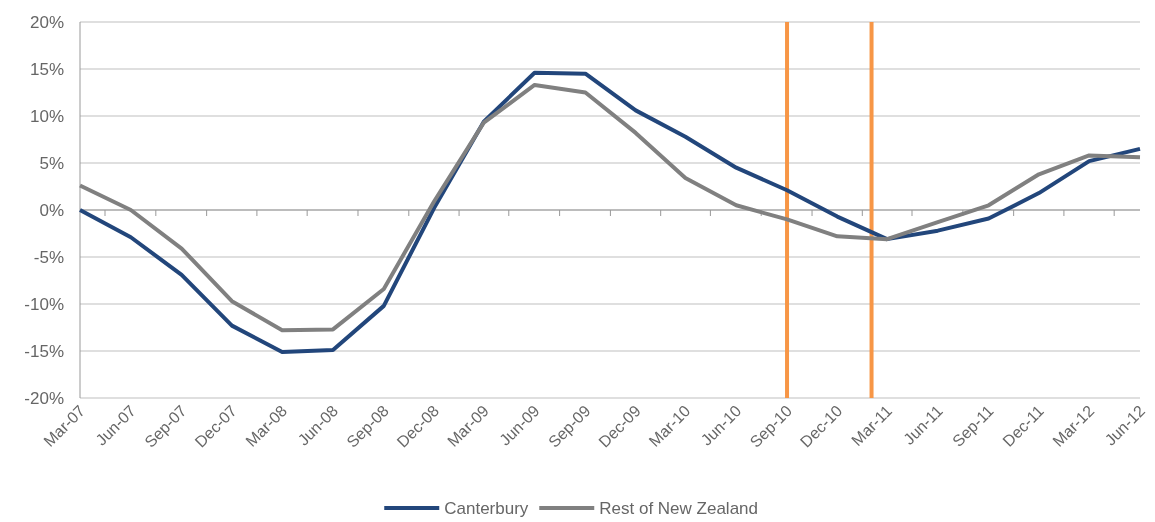 This screenshot has width=1155, height=522. I want to click on legend-label: Canterbury, so click(486, 508).